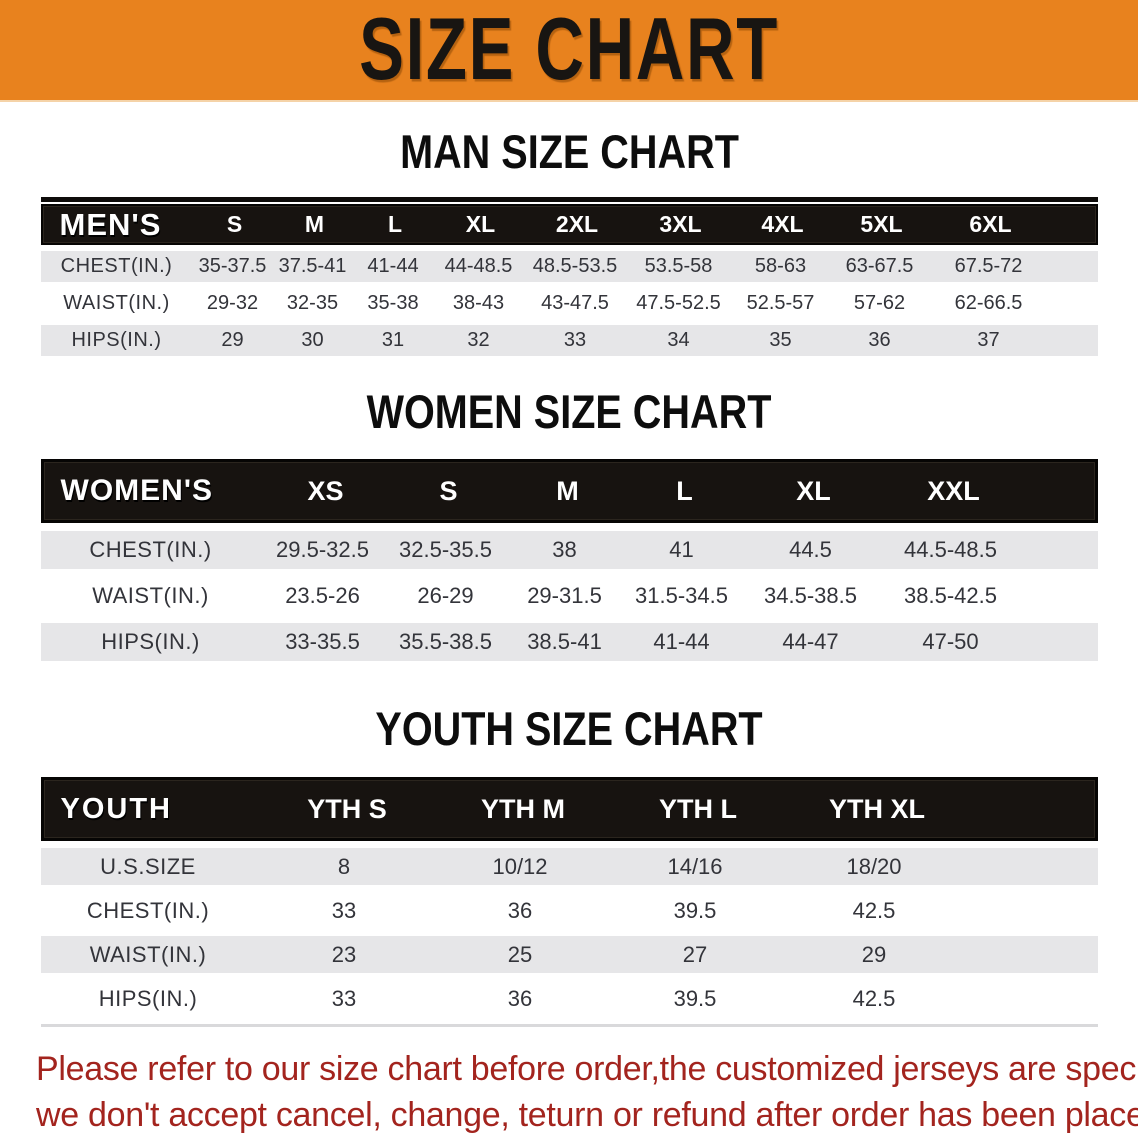  What do you see at coordinates (810, 595) in the screenshot?
I see `size-value-cell: 34.5-38.5` at bounding box center [810, 595].